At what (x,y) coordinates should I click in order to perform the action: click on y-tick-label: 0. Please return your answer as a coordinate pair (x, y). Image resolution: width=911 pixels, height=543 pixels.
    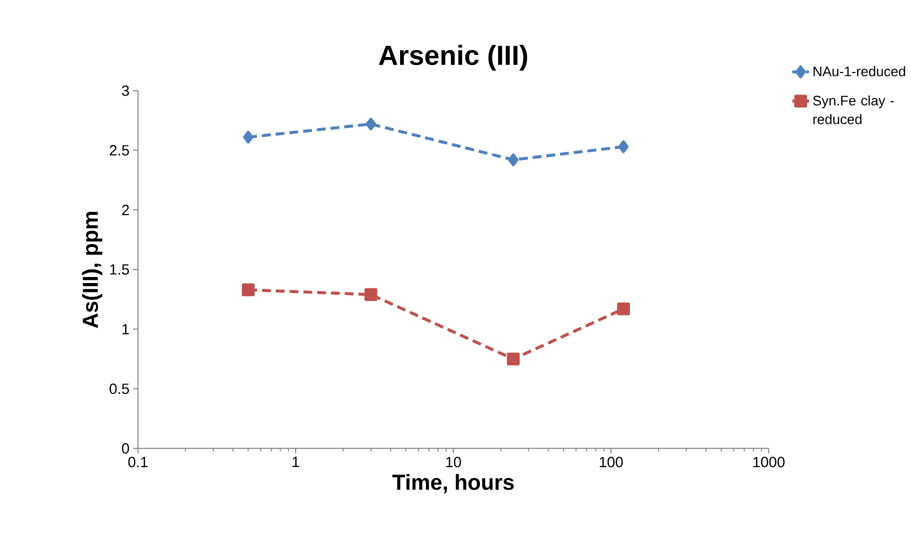
    Looking at the image, I should click on (126, 448).